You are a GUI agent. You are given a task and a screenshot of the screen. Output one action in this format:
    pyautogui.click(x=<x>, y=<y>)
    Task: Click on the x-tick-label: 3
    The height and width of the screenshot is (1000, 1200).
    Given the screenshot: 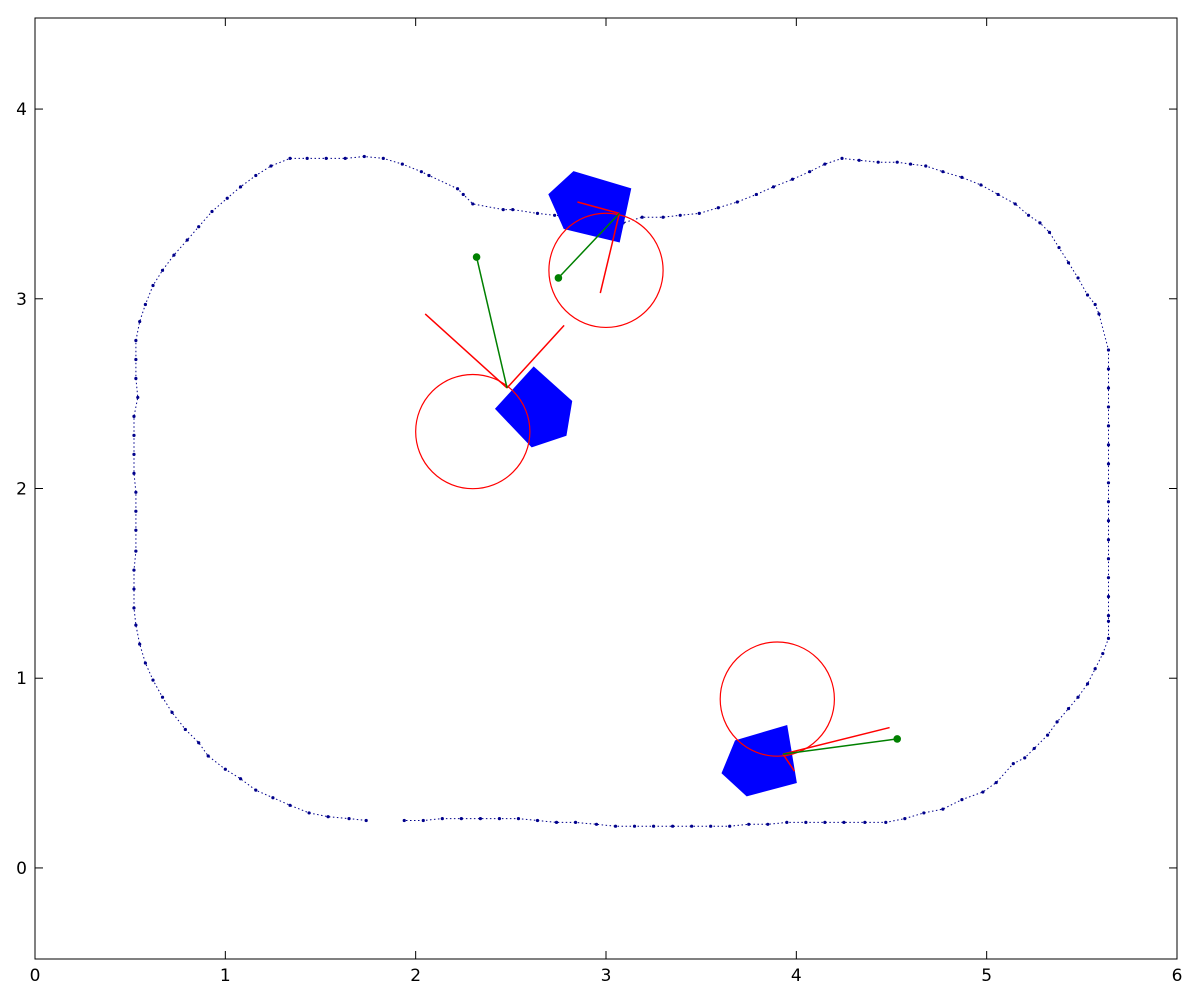 What is the action you would take?
    pyautogui.click(x=606, y=976)
    